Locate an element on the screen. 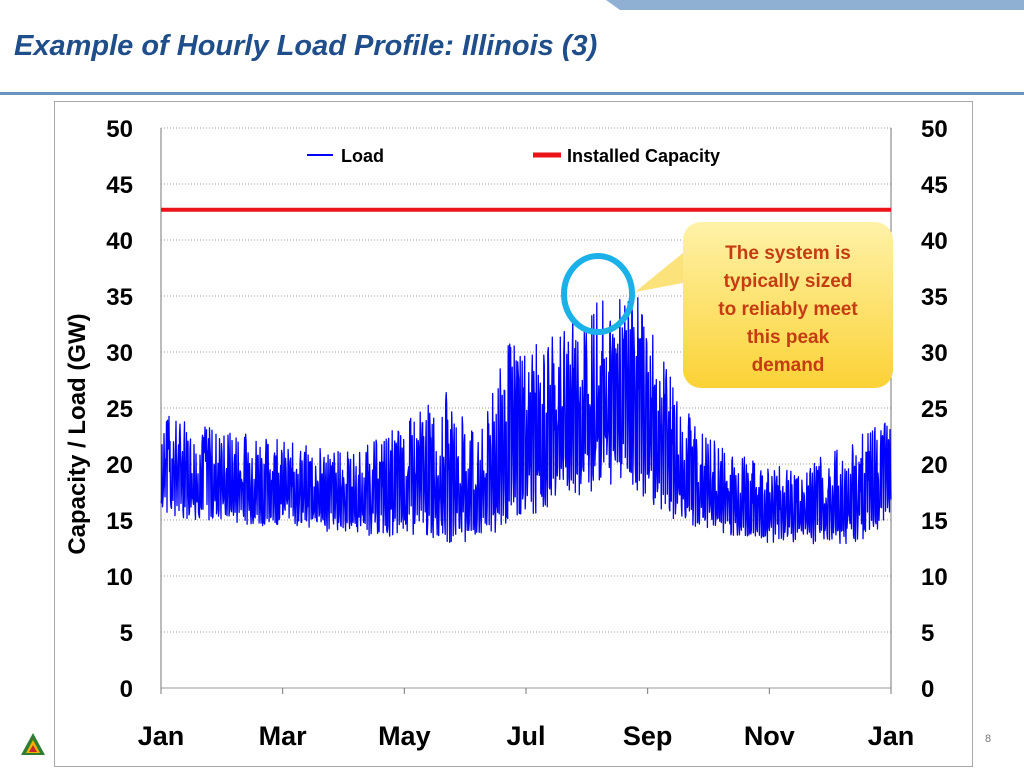 This screenshot has height=768, width=1024. title-divider is located at coordinates (512, 93).